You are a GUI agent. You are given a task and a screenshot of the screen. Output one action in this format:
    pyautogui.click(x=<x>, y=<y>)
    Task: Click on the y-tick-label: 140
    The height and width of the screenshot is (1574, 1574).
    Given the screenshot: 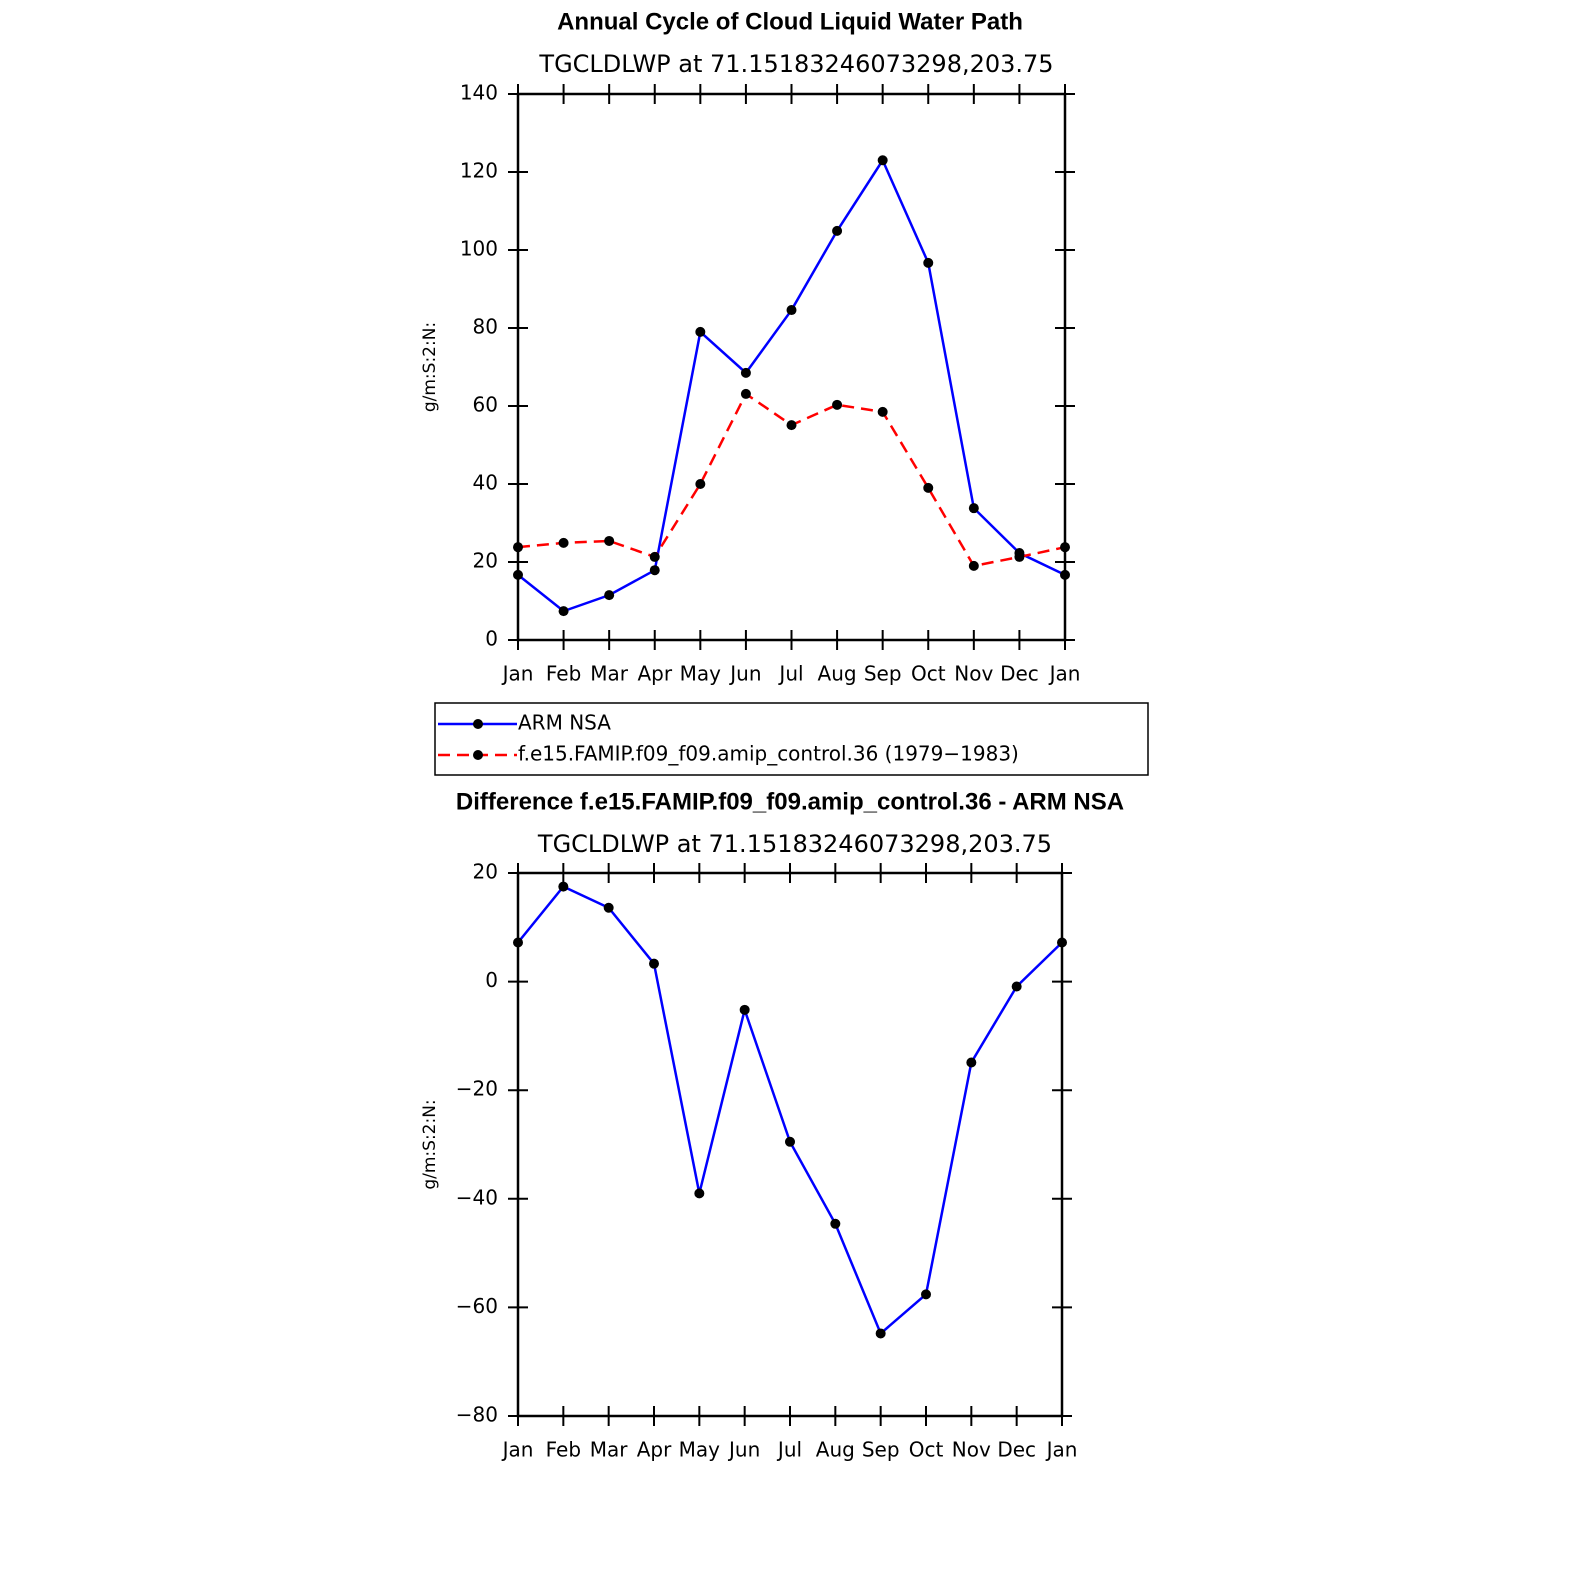 What is the action you would take?
    pyautogui.click(x=479, y=93)
    